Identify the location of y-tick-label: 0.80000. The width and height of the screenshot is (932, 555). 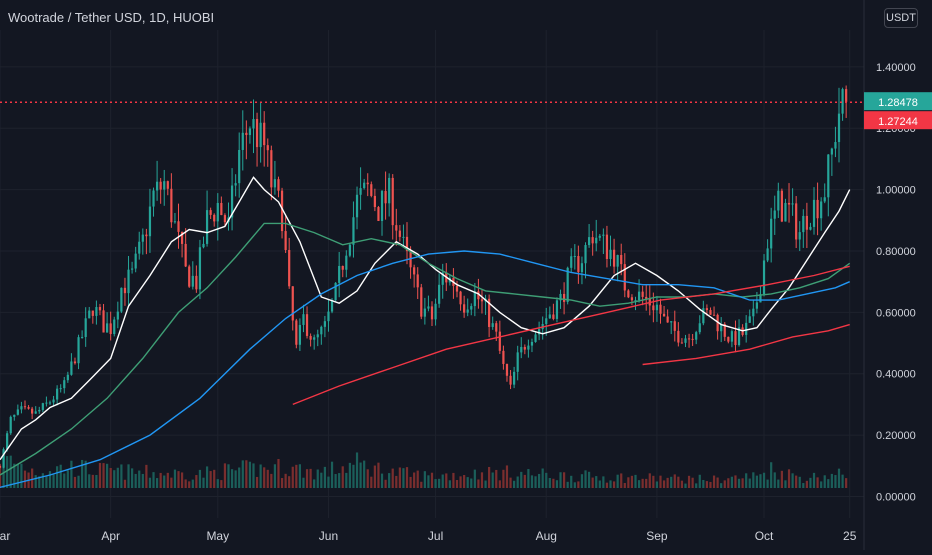
(896, 252).